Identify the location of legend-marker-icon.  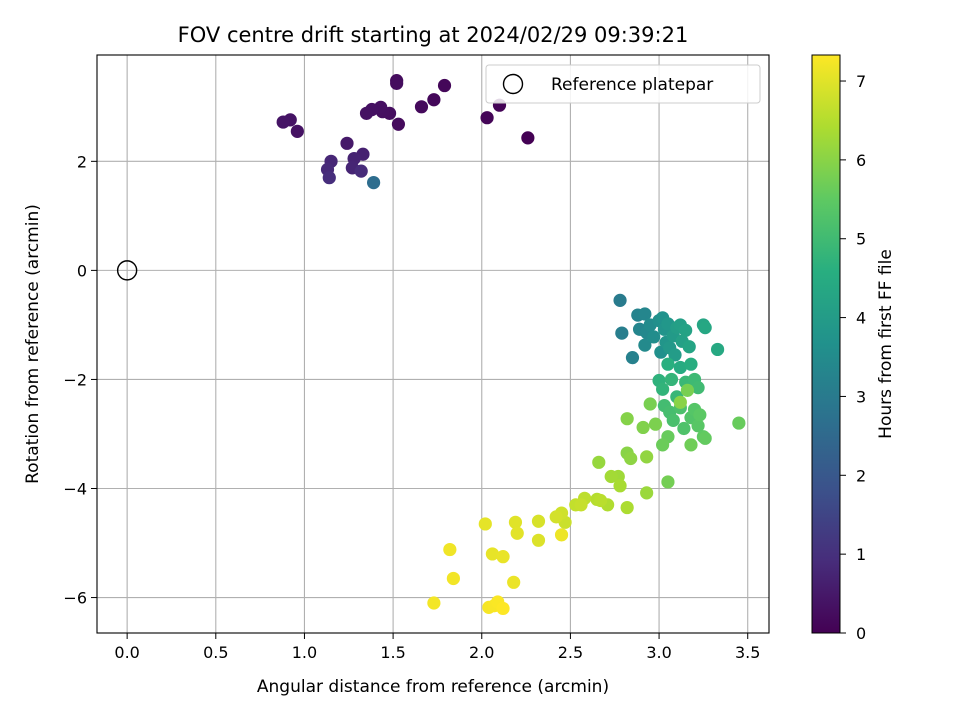
(513, 84).